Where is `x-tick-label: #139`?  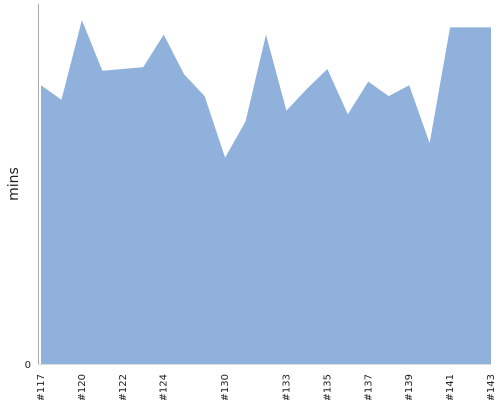 x-tick-label: #139 is located at coordinates (409, 387).